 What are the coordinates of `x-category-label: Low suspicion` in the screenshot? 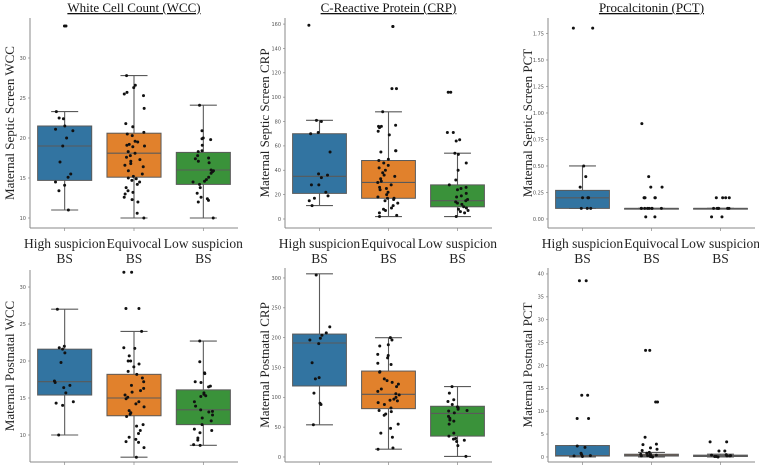 It's located at (203, 243).